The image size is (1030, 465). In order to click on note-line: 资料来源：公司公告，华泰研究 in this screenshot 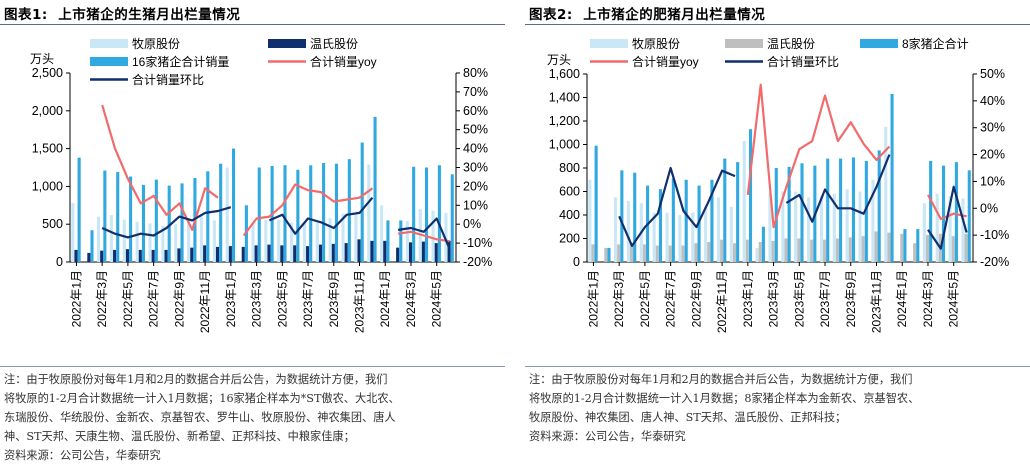, I will do `click(607, 436)`.